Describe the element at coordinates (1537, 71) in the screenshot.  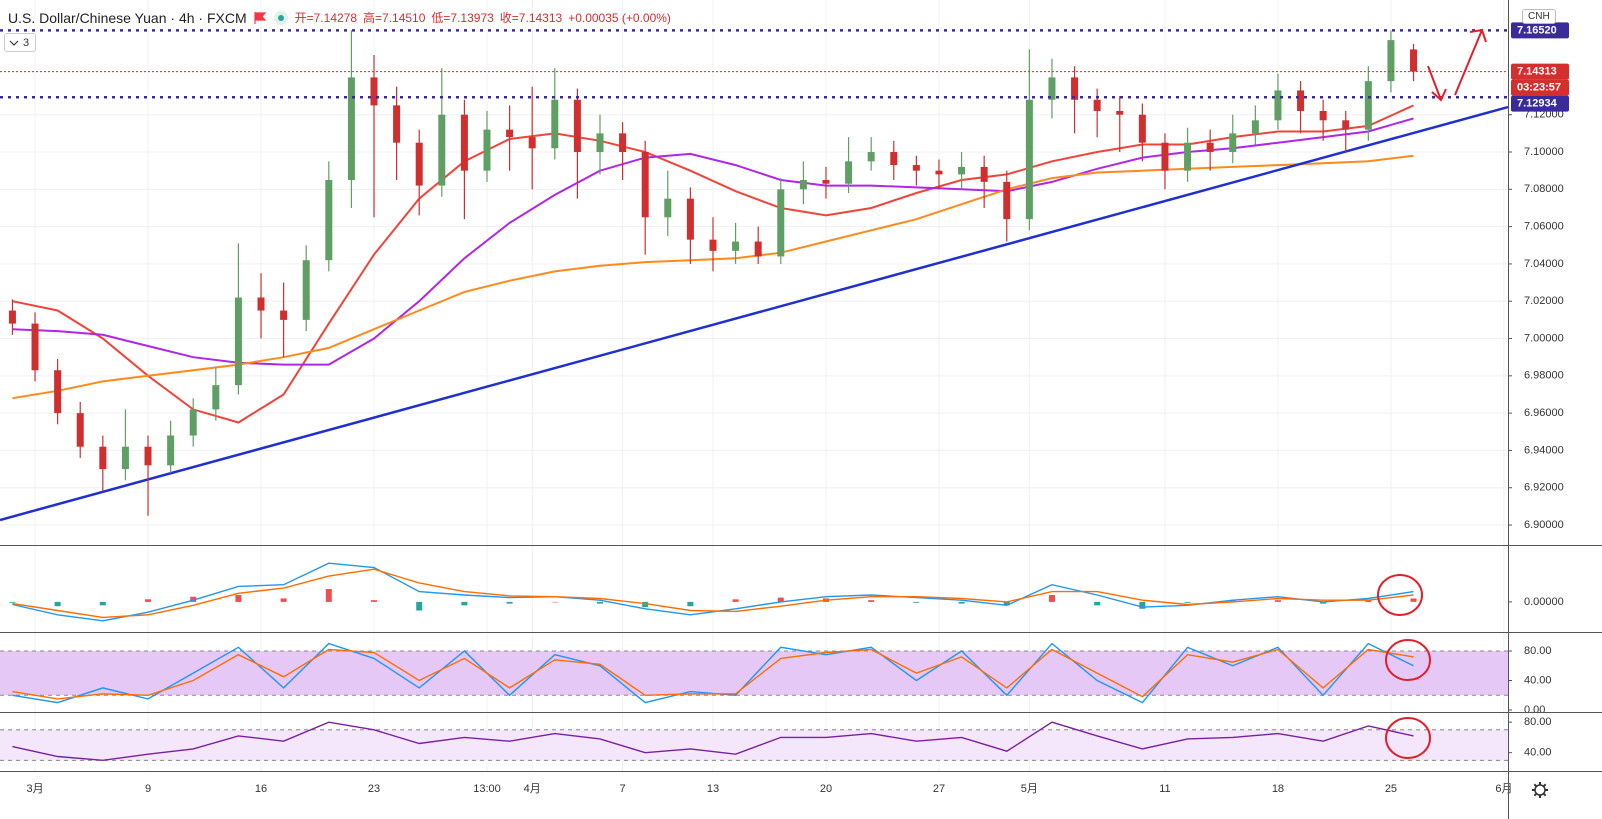
I see `price-label: 7.14313` at that location.